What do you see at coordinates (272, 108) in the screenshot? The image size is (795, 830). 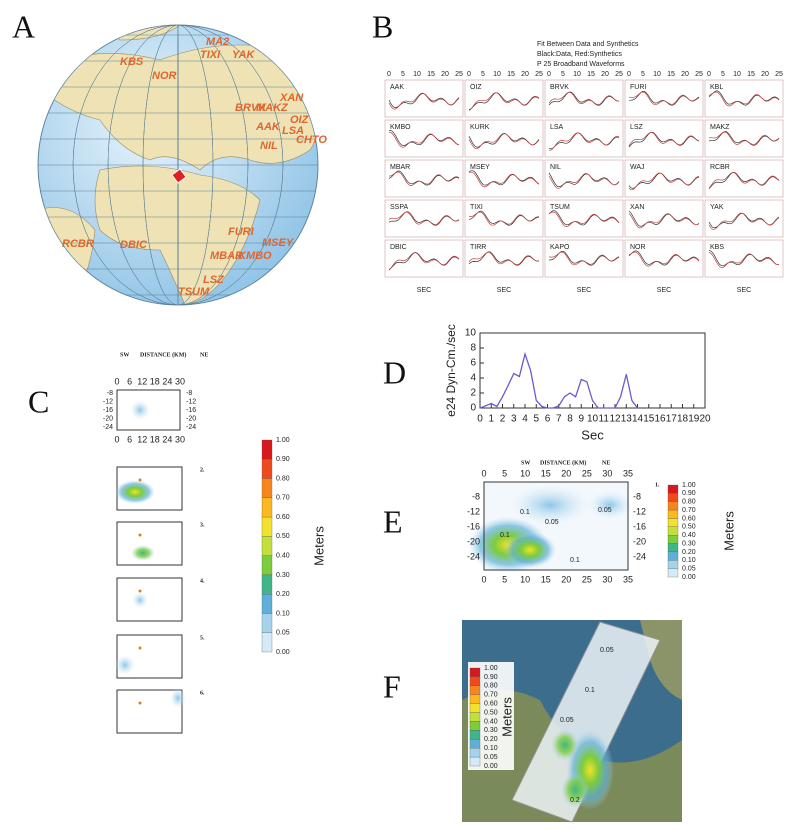 I see `station-label: MAKZ` at bounding box center [272, 108].